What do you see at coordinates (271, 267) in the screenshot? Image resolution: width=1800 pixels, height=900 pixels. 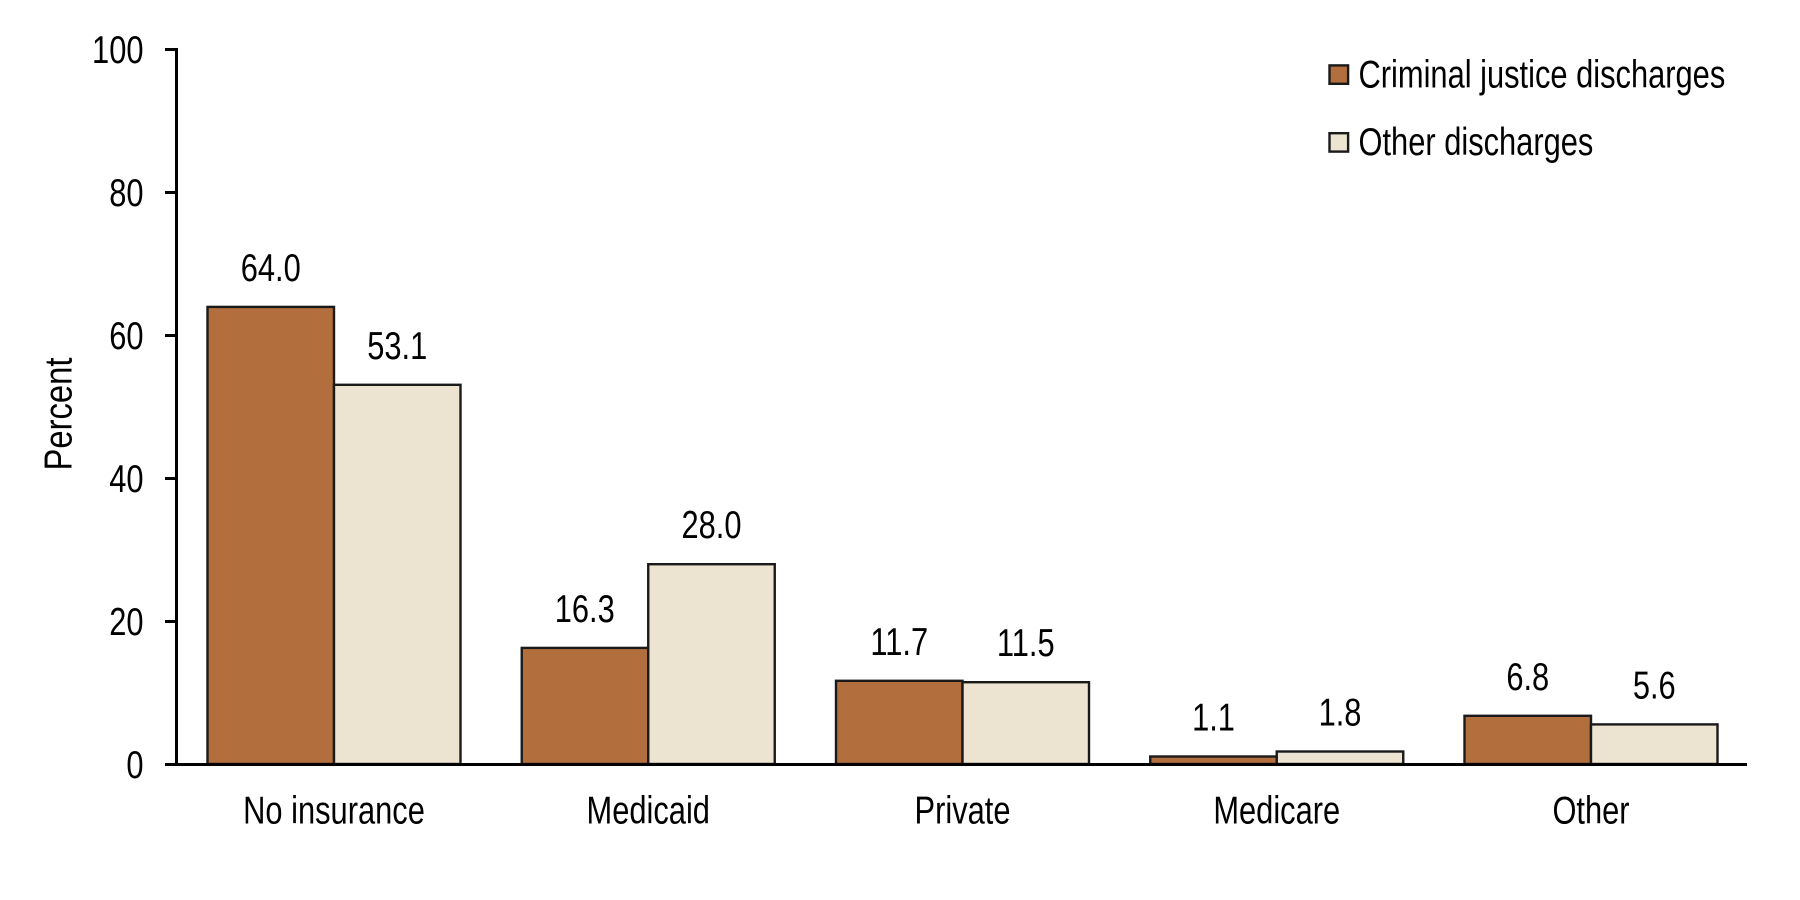 I see `svg-text: 64.0` at bounding box center [271, 267].